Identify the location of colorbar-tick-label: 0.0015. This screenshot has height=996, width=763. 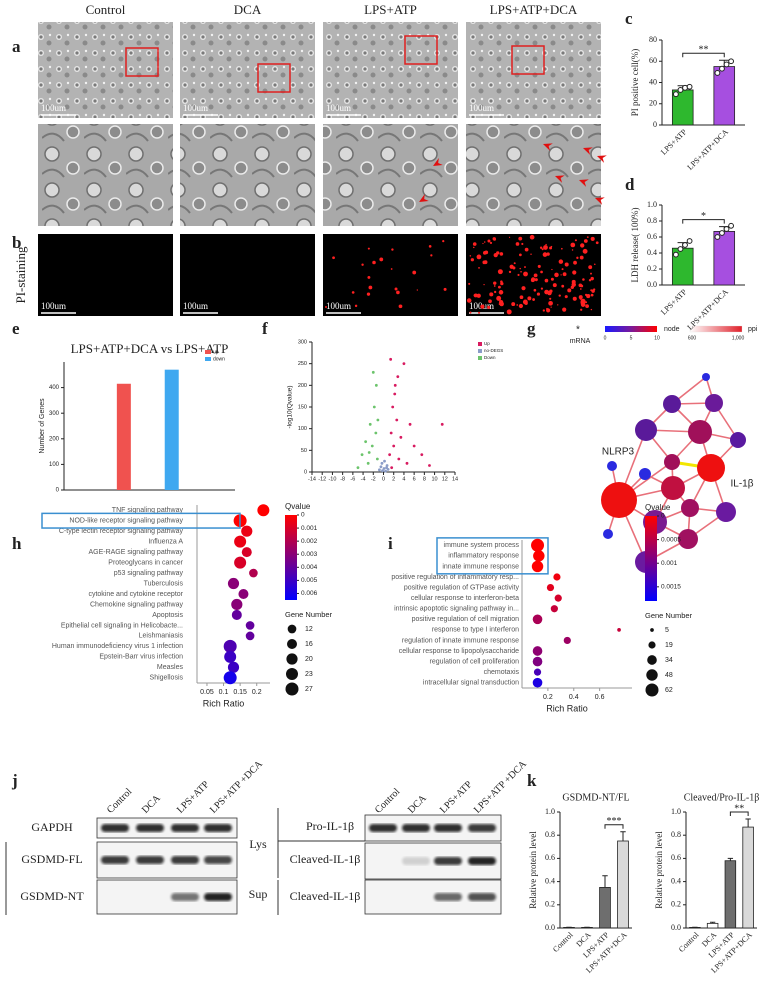
(671, 587).